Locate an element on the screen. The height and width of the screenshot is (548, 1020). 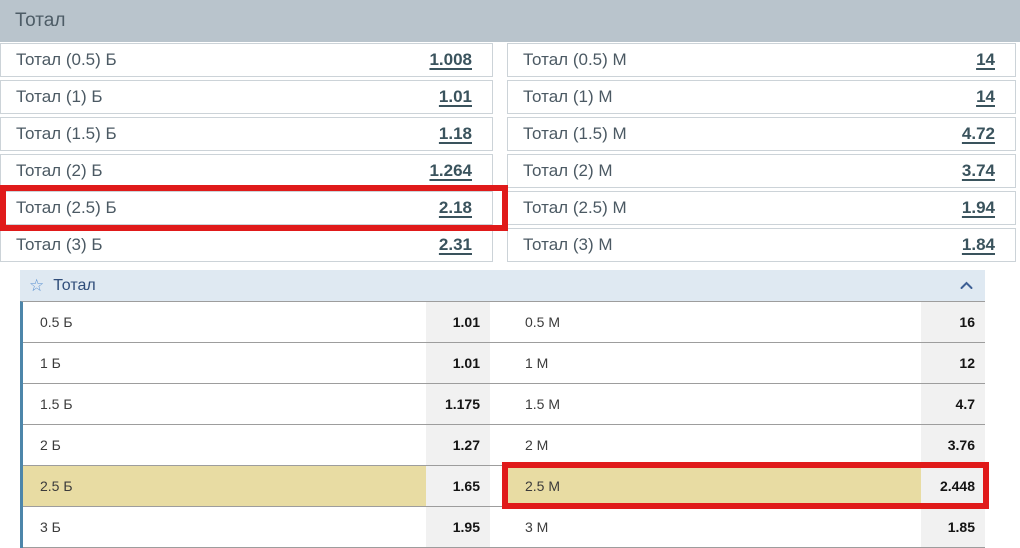
top-odds-row: Тотал (1.5) М 4.72 is located at coordinates (761, 134).